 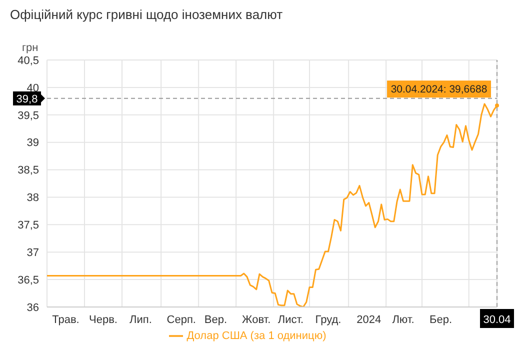 What do you see at coordinates (30, 48) in the screenshot?
I see `y-axis-title: грн` at bounding box center [30, 48].